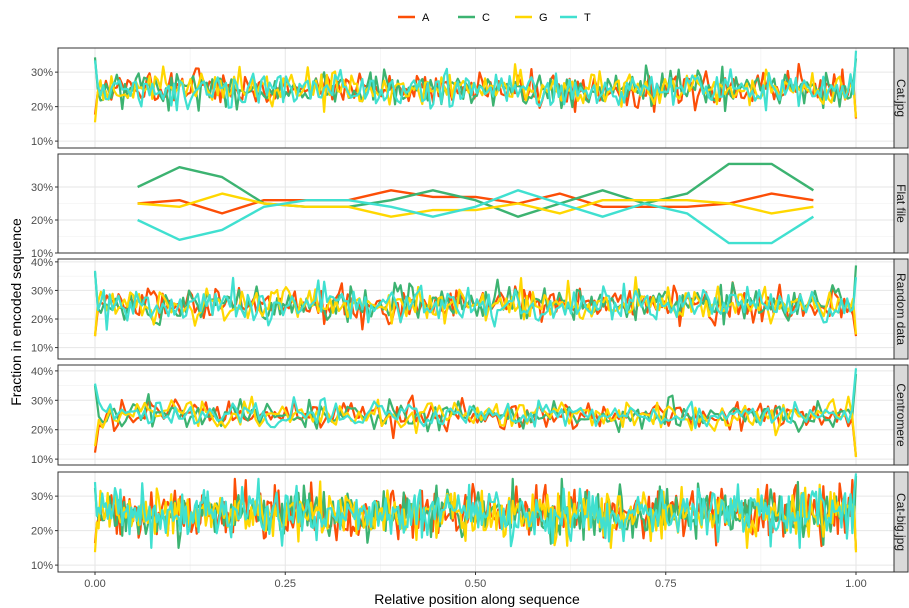  I want to click on facet-label: Flat file, so click(901, 203).